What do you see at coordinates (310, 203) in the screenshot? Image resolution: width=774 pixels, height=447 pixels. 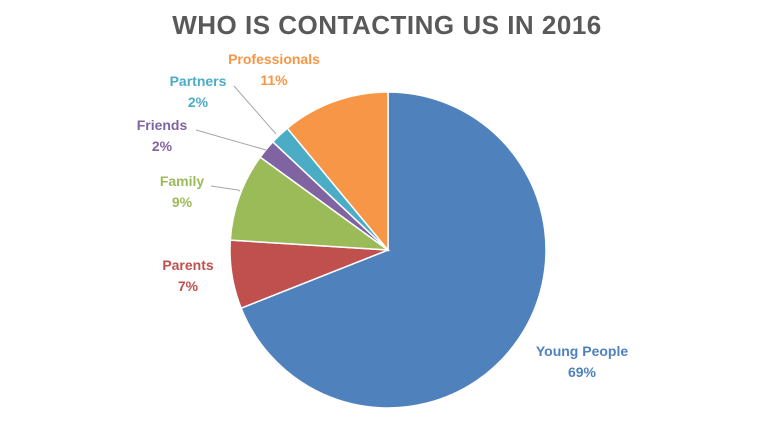 I see `pie-slice-family` at bounding box center [310, 203].